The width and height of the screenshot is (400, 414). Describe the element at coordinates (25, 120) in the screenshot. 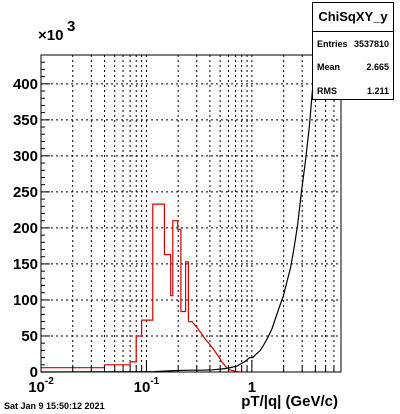

I see `y-tick-label: 350` at that location.